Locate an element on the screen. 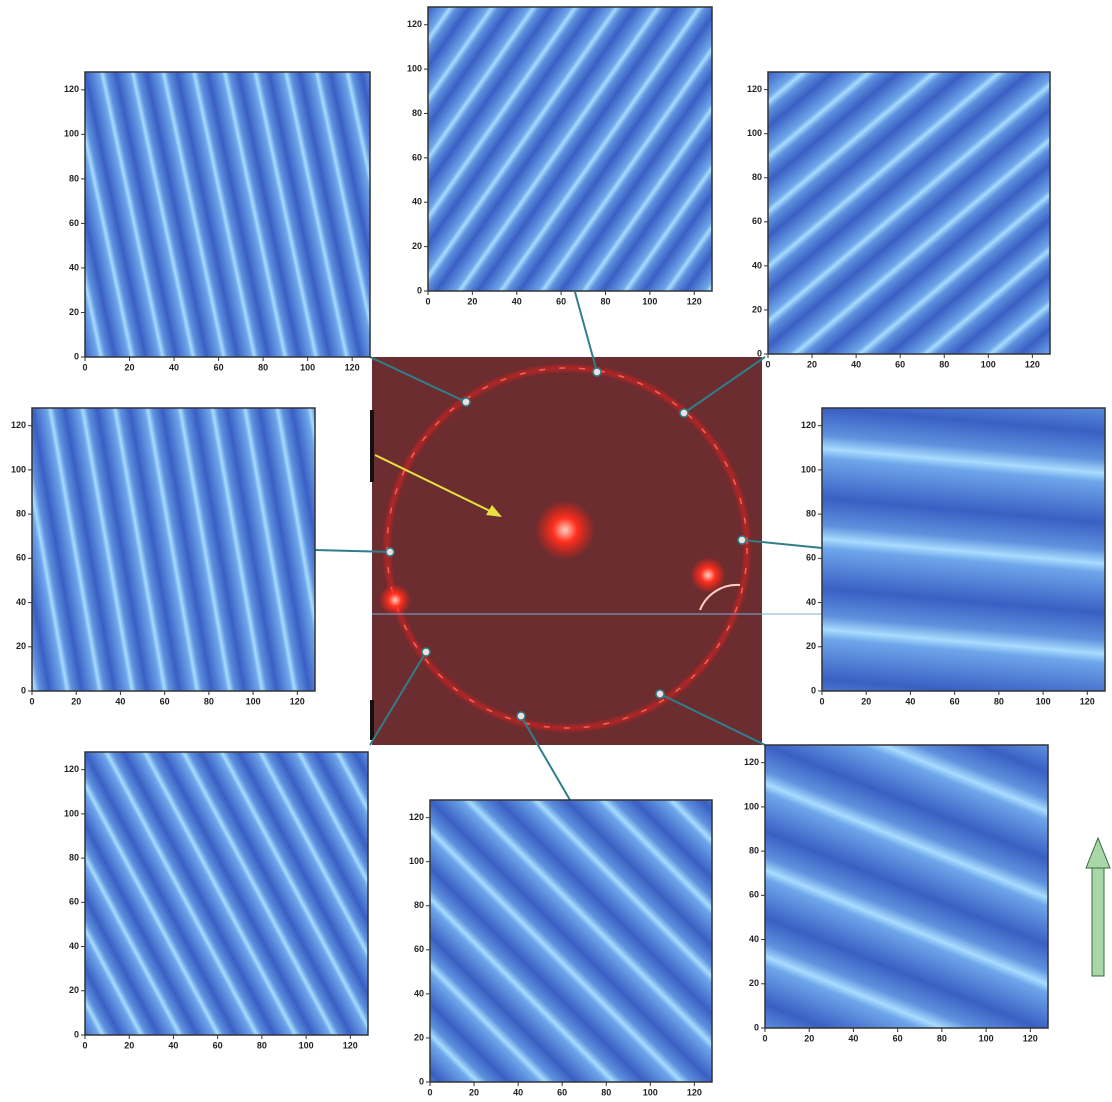 The height and width of the screenshot is (1102, 1112). yellow-arrow is located at coordinates (433, 483).